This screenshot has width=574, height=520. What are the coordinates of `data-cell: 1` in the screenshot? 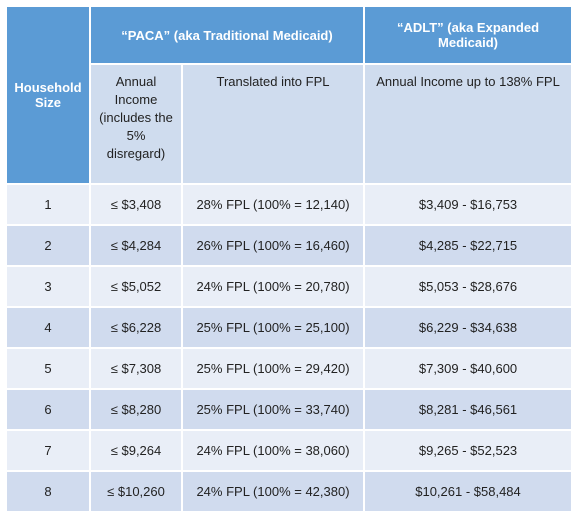 It's located at (48, 204).